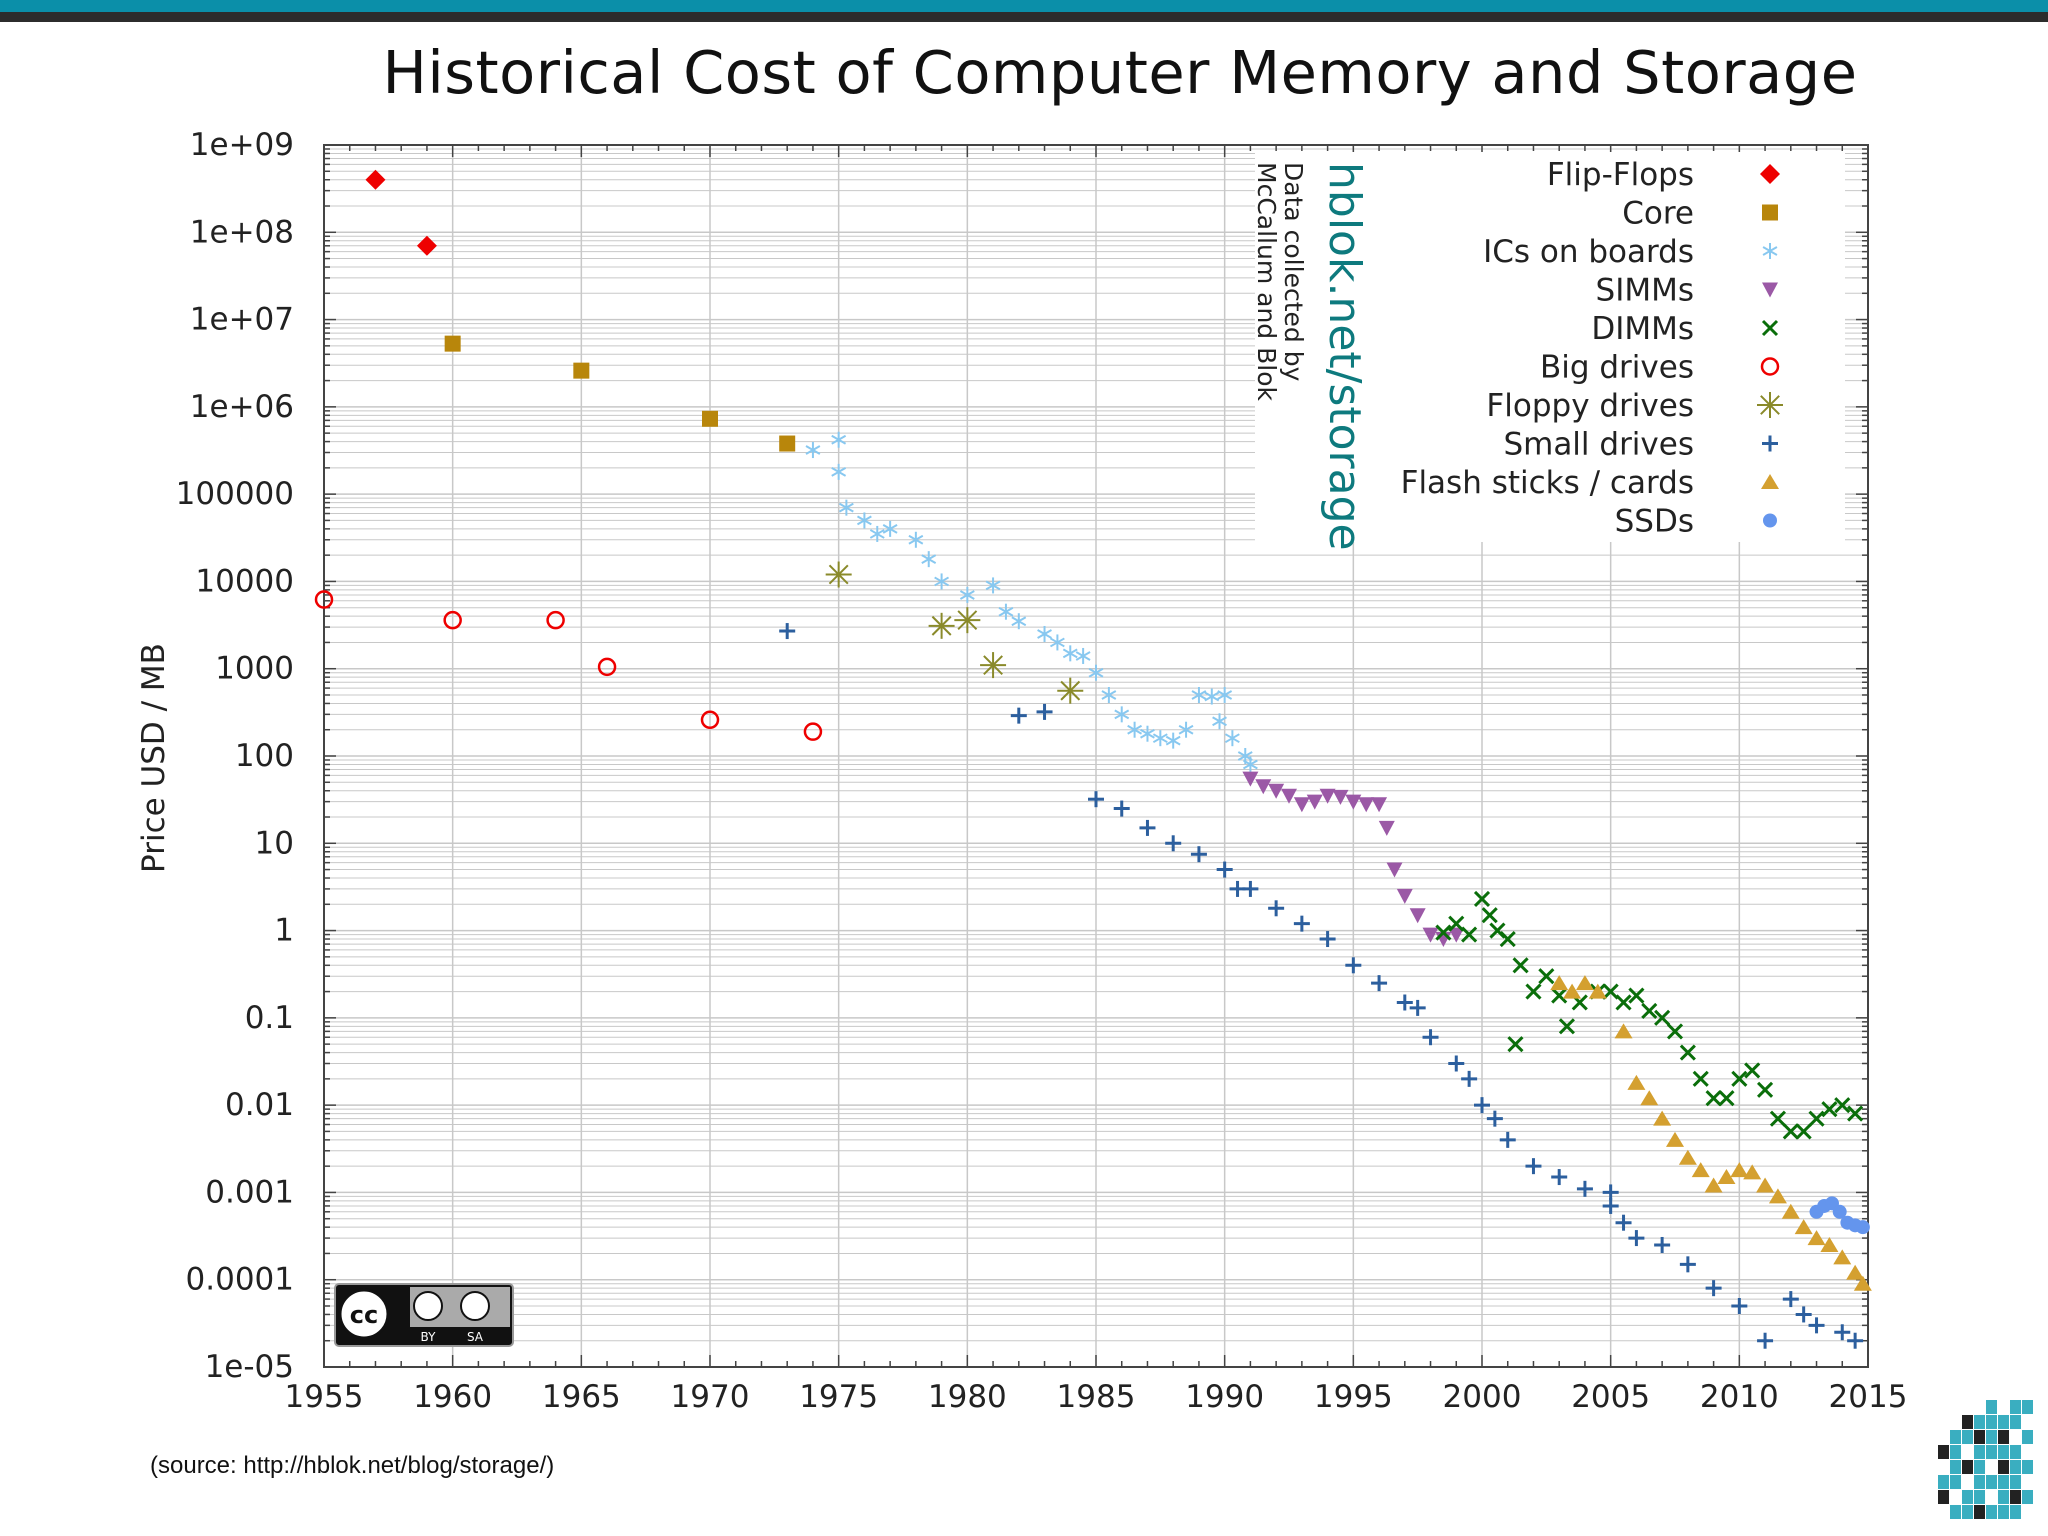  I want to click on y-tick-label: 10000, so click(244, 581).